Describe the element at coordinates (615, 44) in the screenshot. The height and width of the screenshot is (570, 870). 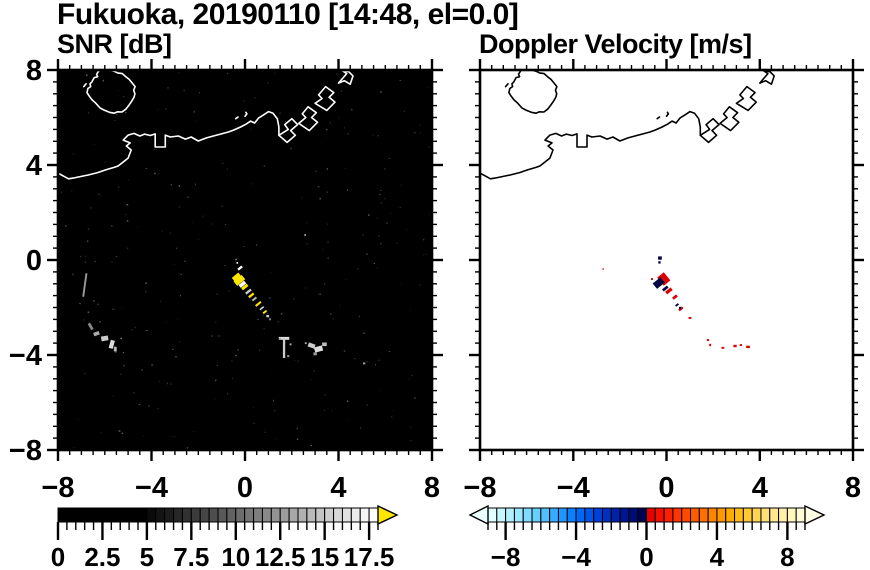
I see `doppler-panel-title: Doppler Velocity [m/s]` at that location.